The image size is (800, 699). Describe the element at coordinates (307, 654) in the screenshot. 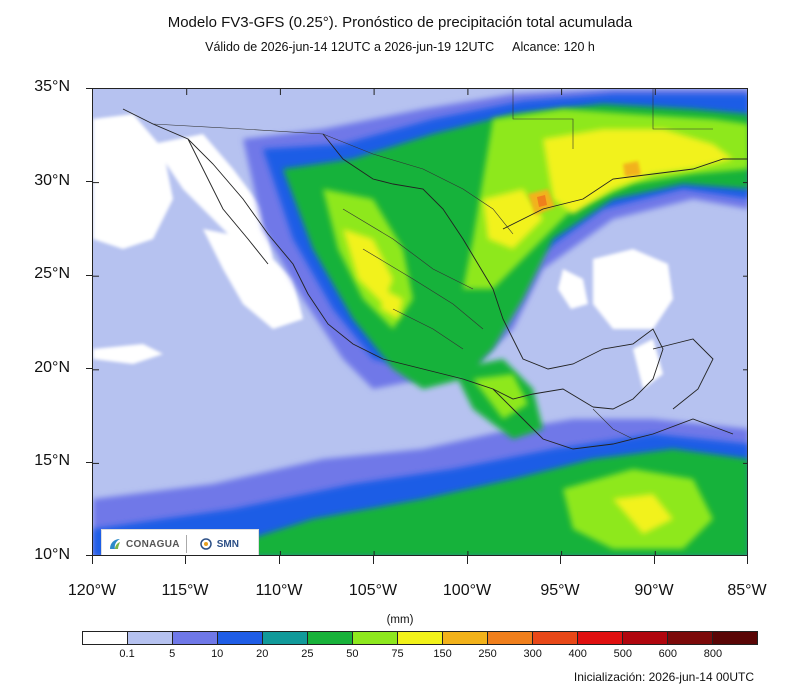

I see `colorbar-label: 25` at that location.